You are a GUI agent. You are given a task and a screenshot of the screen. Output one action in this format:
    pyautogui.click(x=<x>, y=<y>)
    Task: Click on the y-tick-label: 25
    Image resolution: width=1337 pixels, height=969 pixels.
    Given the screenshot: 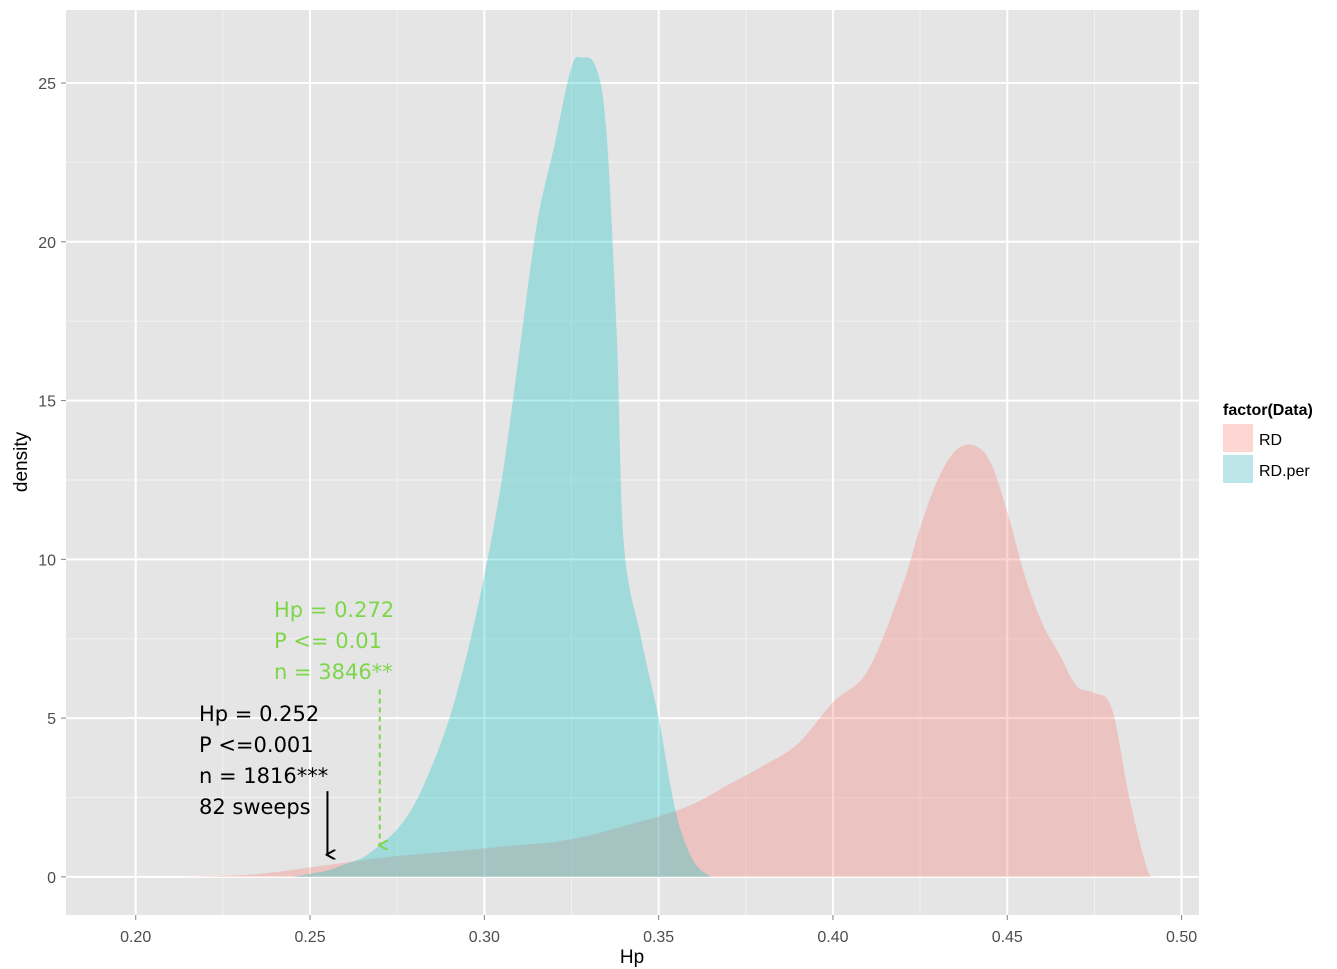 What is the action you would take?
    pyautogui.click(x=47, y=84)
    